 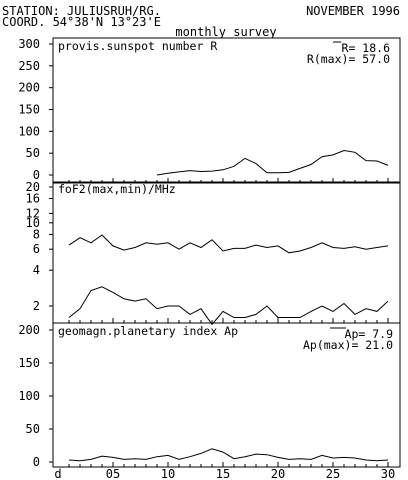 What do you see at coordinates (33, 187) in the screenshot?
I see `fof2-ytick-label: 20` at bounding box center [33, 187].